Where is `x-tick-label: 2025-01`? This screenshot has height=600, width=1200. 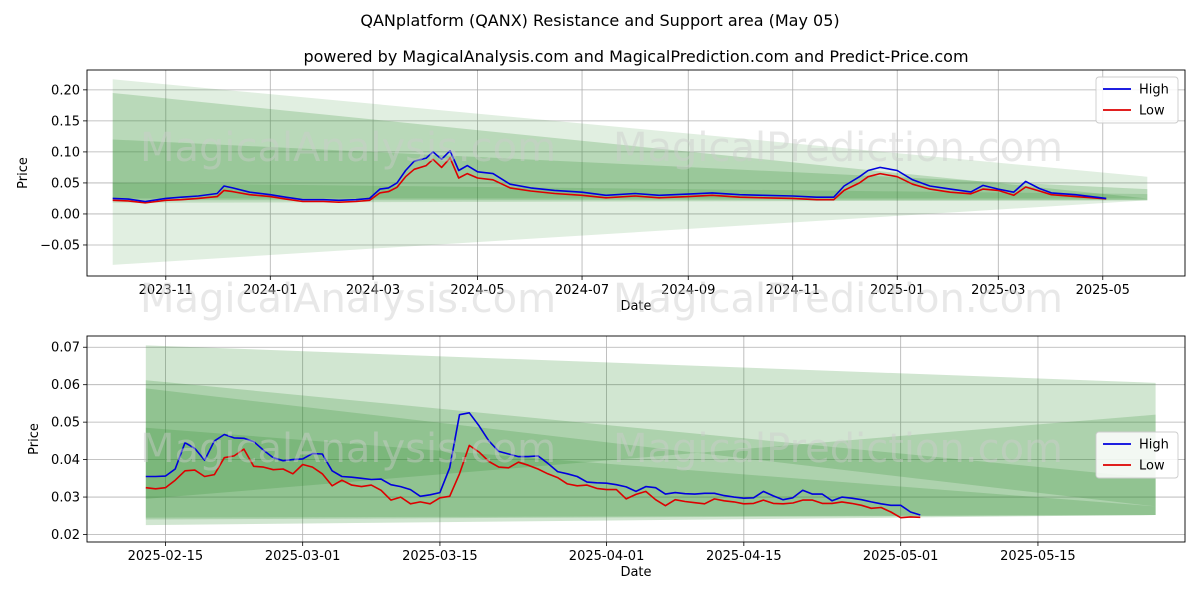 x-tick-label: 2025-01 is located at coordinates (897, 290).